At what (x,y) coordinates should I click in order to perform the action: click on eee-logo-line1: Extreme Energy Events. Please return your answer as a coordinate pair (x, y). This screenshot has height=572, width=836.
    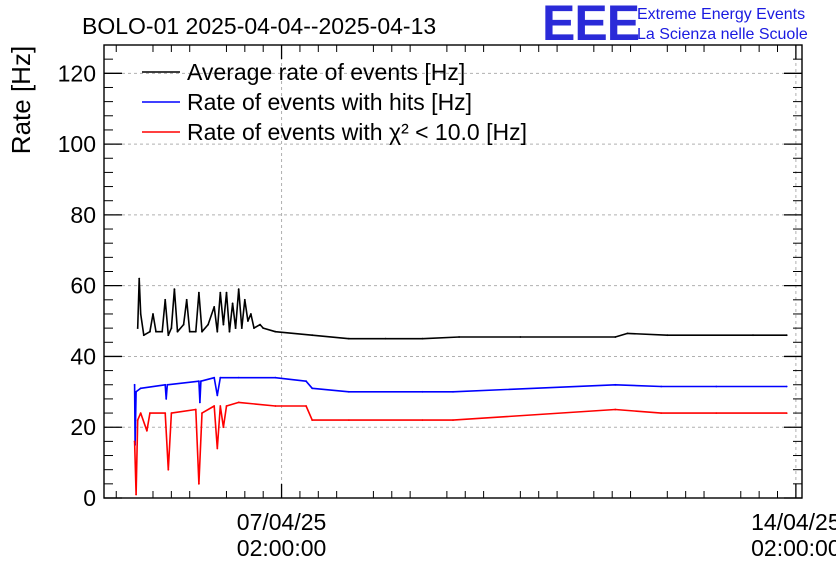
    Looking at the image, I should click on (721, 14).